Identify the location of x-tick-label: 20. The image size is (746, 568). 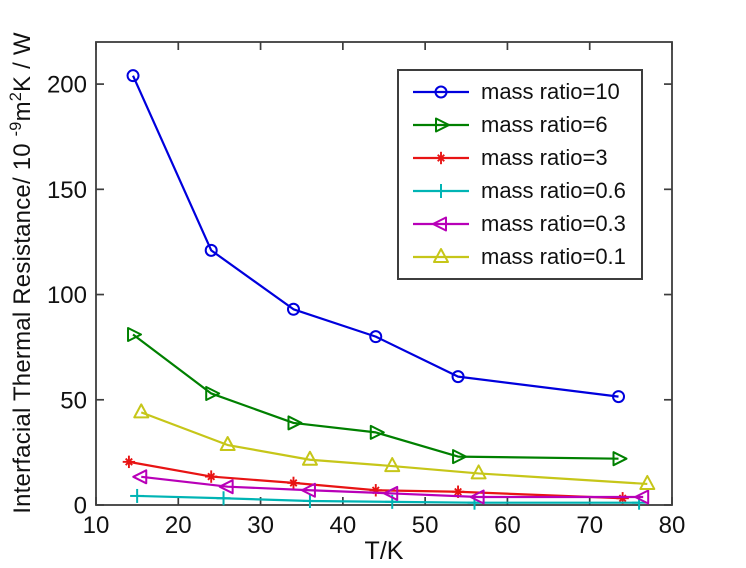
(178, 525).